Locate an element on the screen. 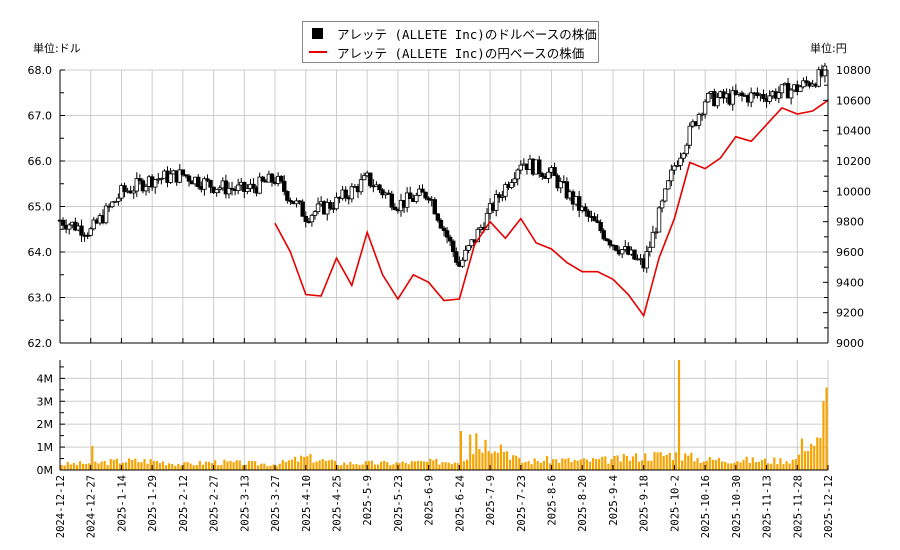 This screenshot has height=550, width=900. svg-text: 2025-8-20 is located at coordinates (583, 503).